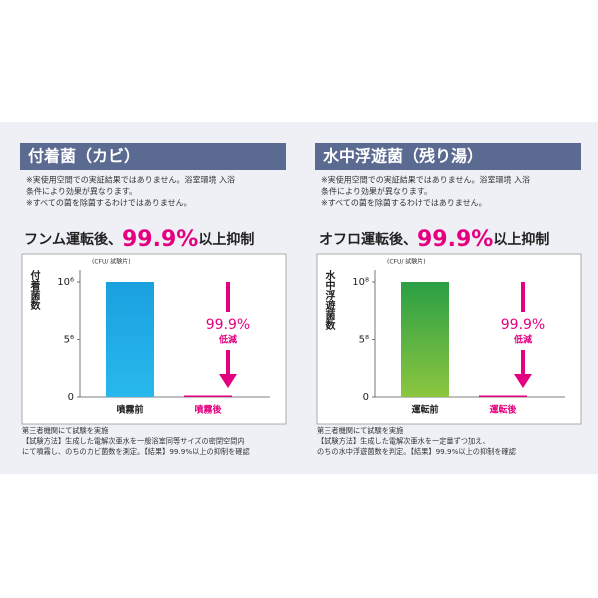 The width and height of the screenshot is (598, 598). I want to click on y-tick-label: 10⁶, so click(65, 282).